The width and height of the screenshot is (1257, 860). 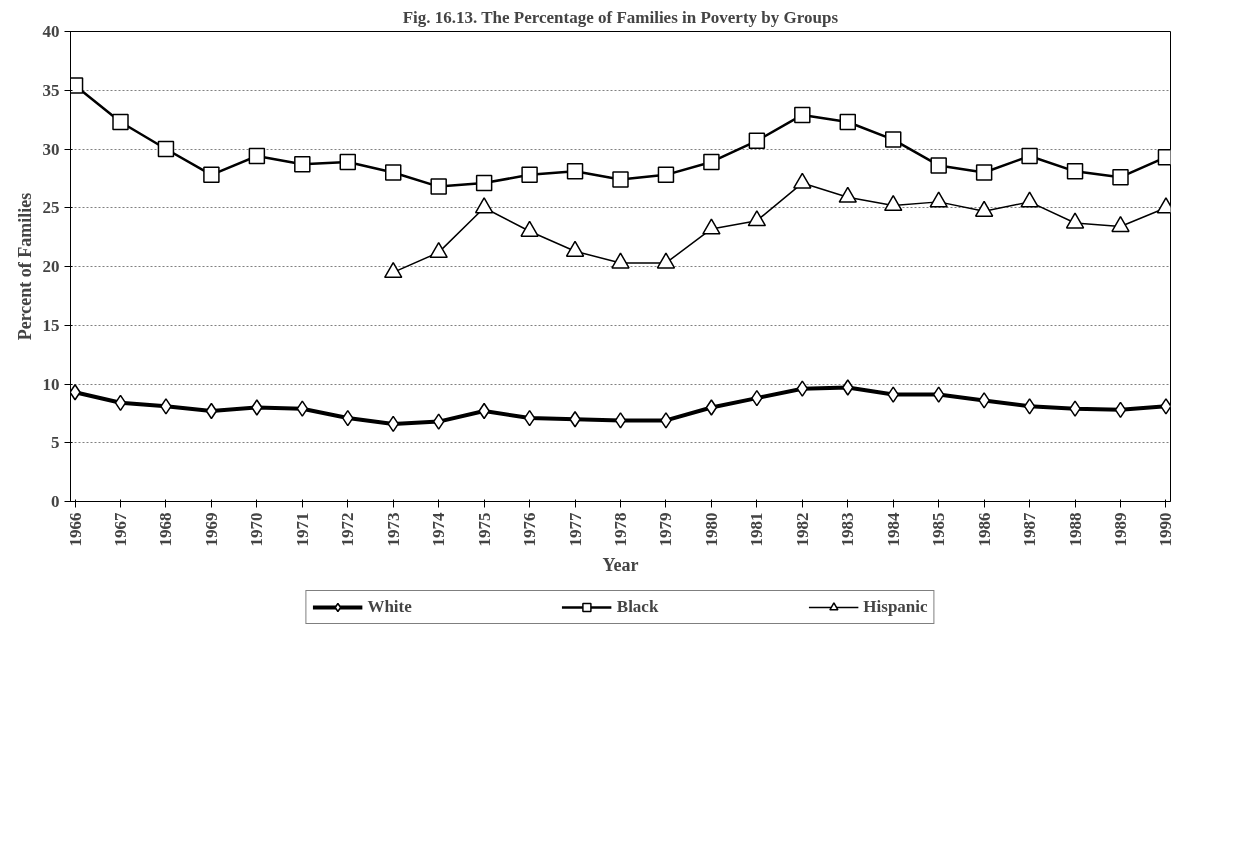 I want to click on x-tick-label: 1976, so click(x=530, y=529).